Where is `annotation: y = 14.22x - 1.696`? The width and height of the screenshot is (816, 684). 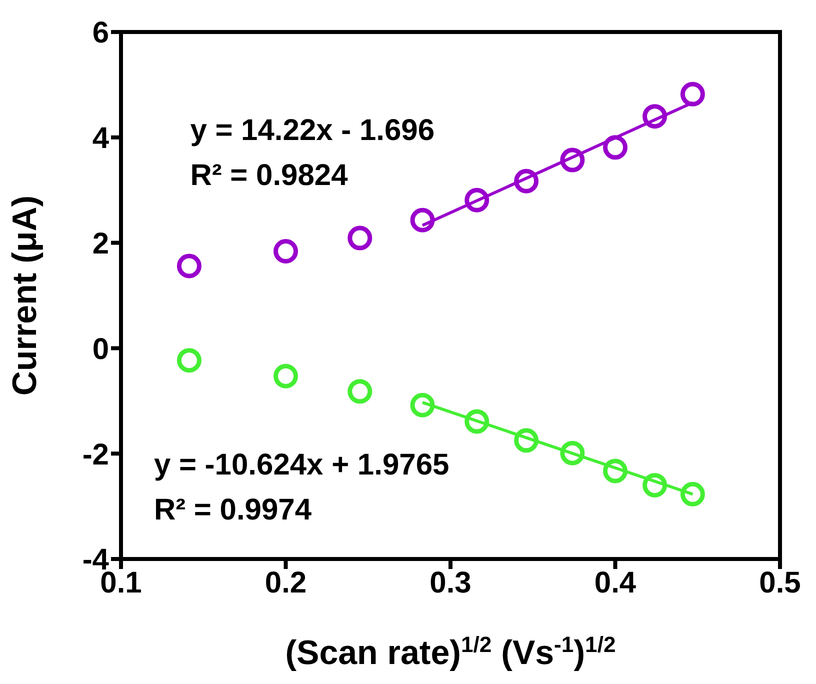 annotation: y = 14.22x - 1.696 is located at coordinates (312, 131).